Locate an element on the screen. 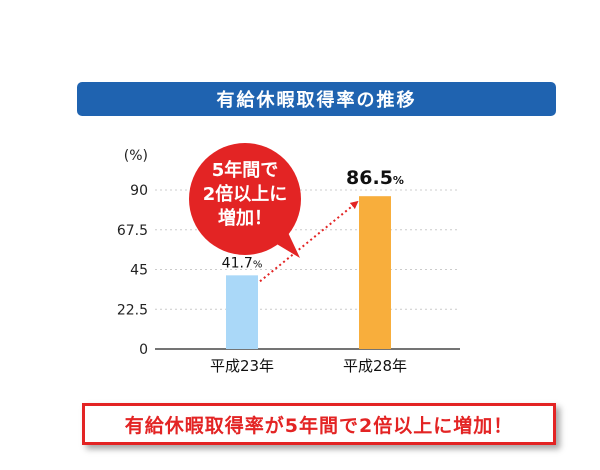  summary-text: 有給休暇取得率が5年間で2倍以上に増加！ is located at coordinates (319, 425).